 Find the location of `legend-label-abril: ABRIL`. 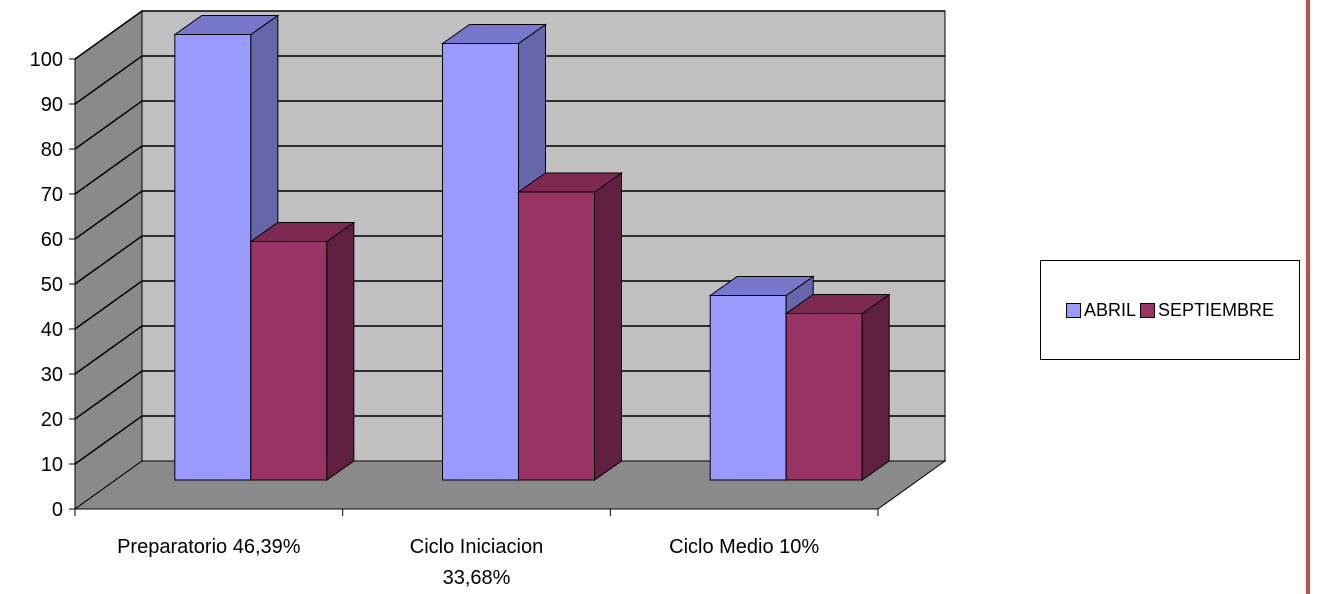

legend-label-abril: ABRIL is located at coordinates (1109, 309).